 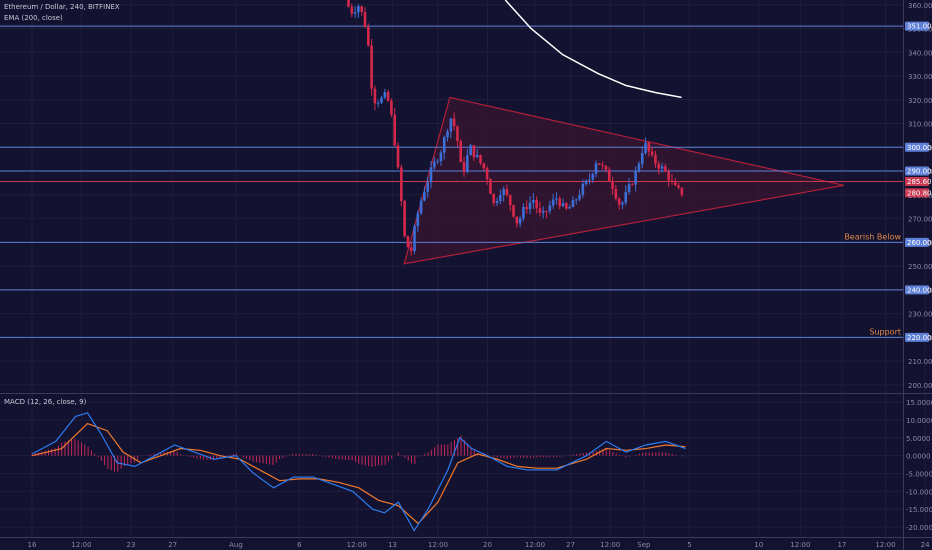 What do you see at coordinates (919, 193) in the screenshot?
I see `price-tag-label: 280.80` at bounding box center [919, 193].